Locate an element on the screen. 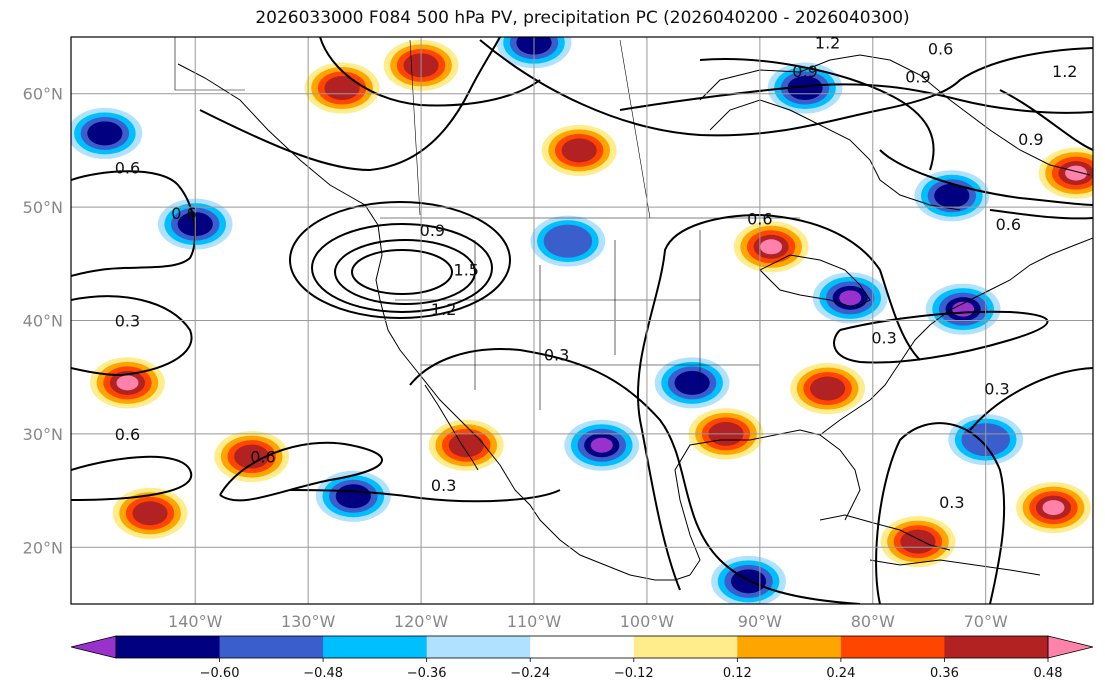  latitude-tick-label: 50°N is located at coordinates (43, 207).